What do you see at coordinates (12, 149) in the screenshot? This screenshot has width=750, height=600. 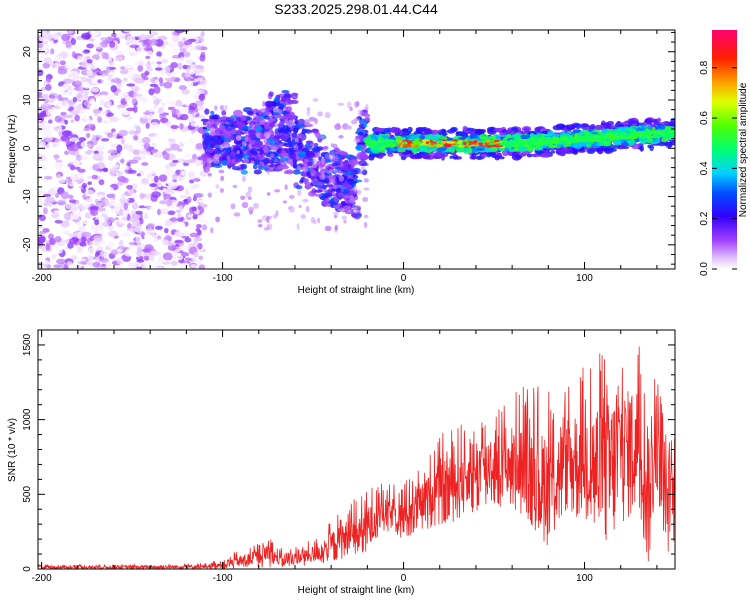 I see `spectrogram-y-label: Frequency (Hz)` at bounding box center [12, 149].